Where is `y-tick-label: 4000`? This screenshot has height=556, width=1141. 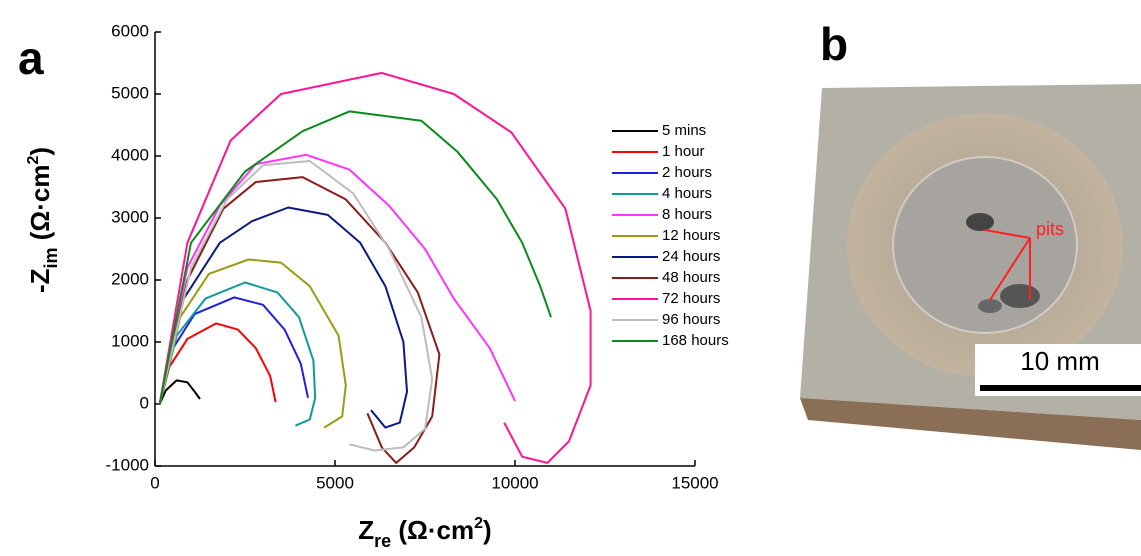
y-tick-label: 4000 is located at coordinates (130, 154).